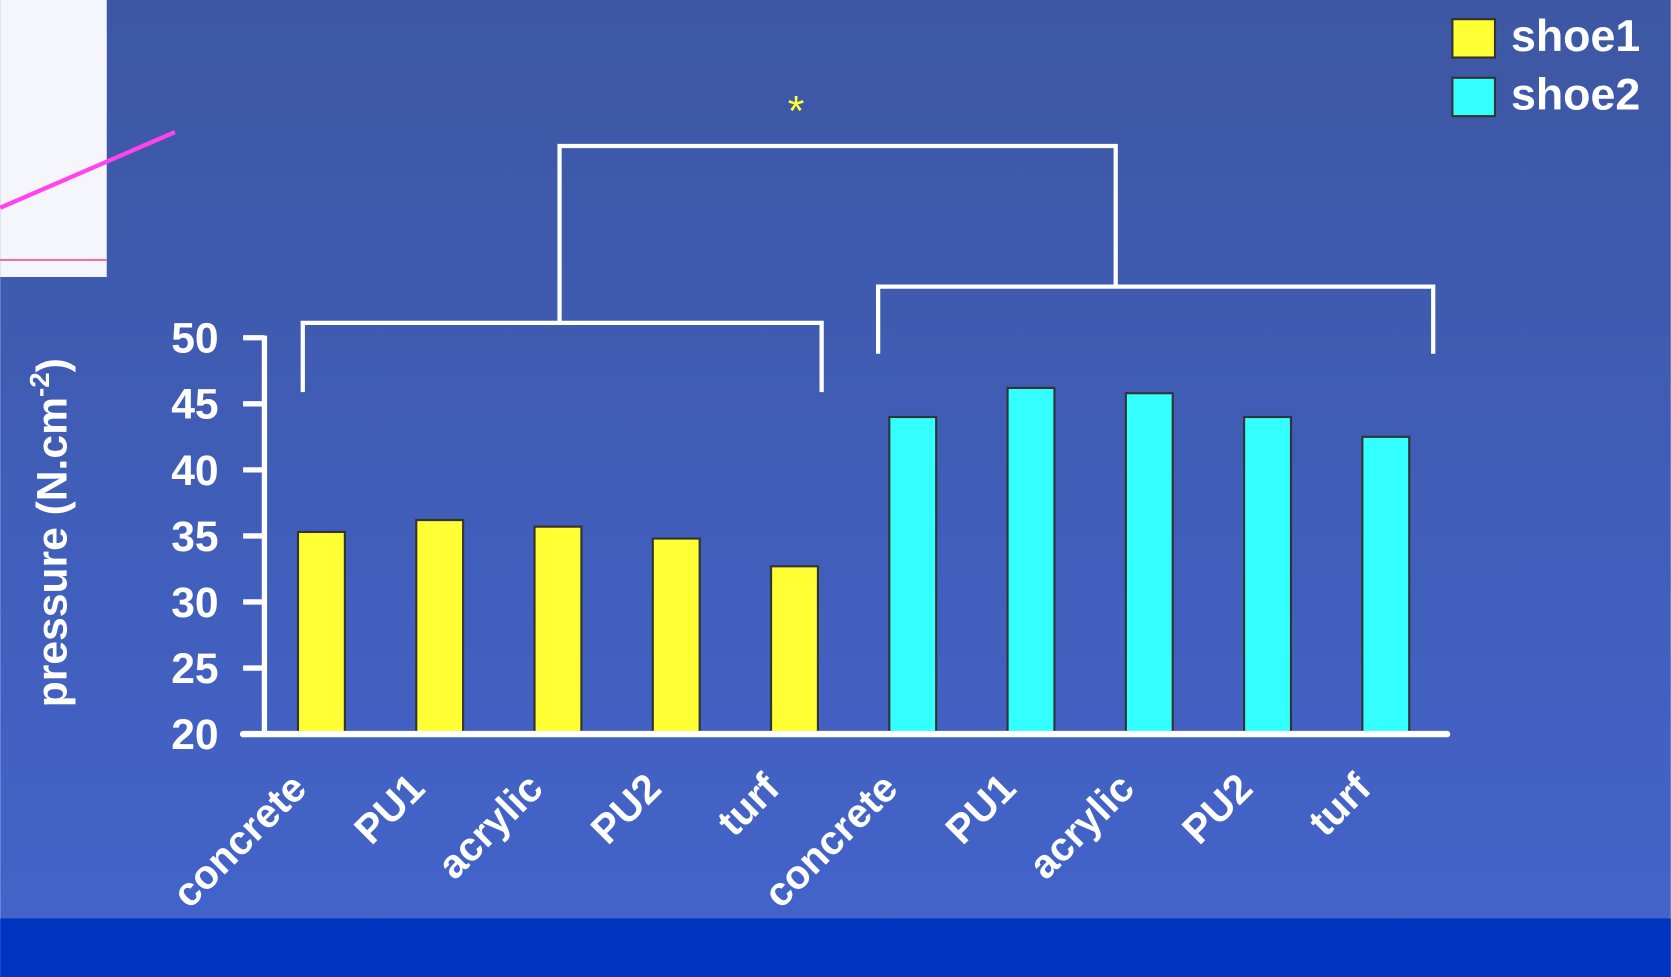 Image resolution: width=1671 pixels, height=977 pixels. Describe the element at coordinates (1575, 95) in the screenshot. I see `legend-label: shoe2` at that location.